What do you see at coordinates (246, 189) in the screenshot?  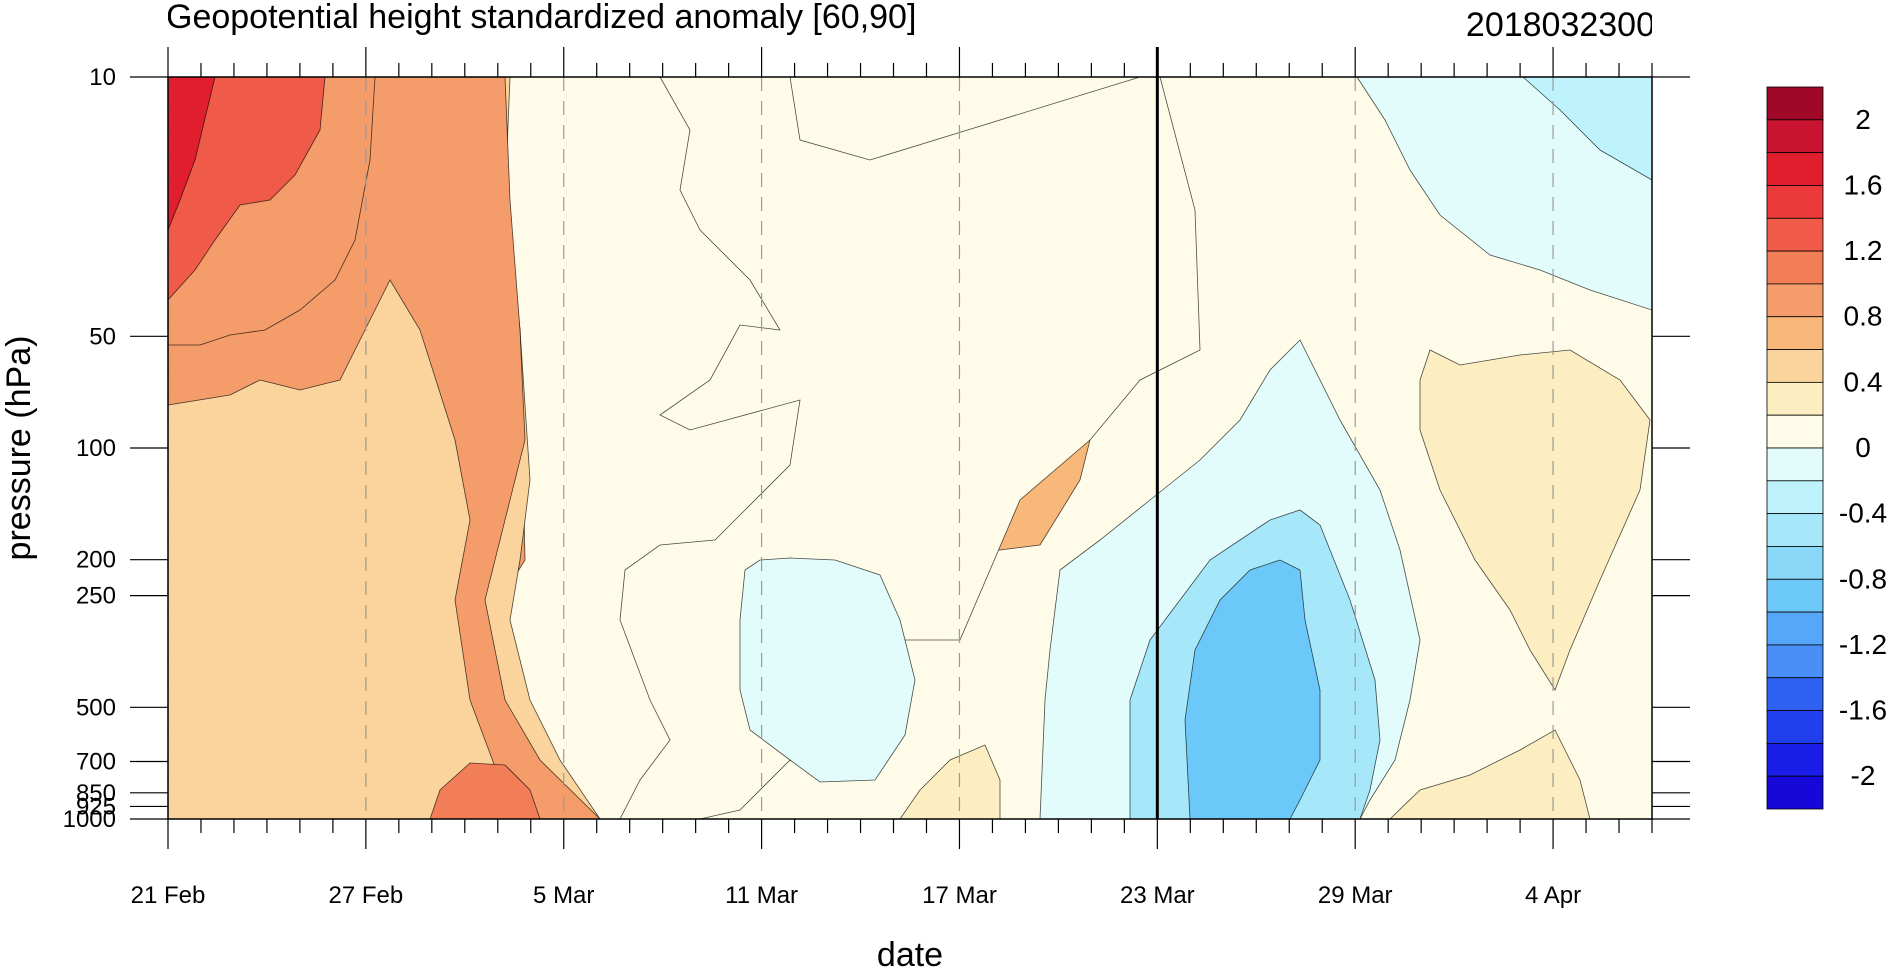 I see `contour-upper-left-warm-1.2` at bounding box center [246, 189].